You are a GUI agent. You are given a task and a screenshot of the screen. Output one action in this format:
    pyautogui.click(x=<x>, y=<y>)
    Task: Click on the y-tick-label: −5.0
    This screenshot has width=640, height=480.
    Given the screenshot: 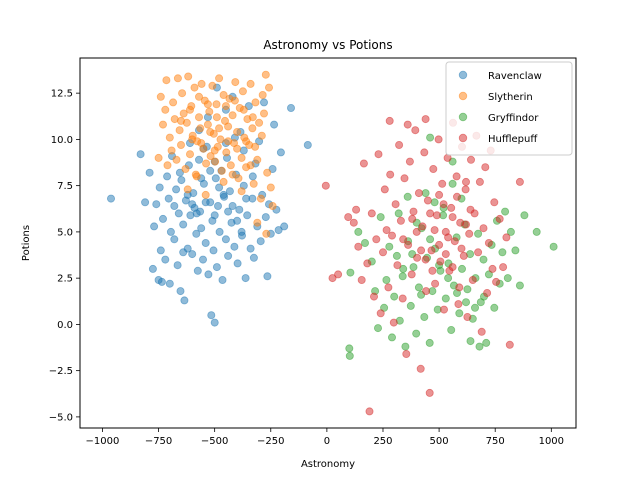 What is the action you would take?
    pyautogui.click(x=61, y=417)
    